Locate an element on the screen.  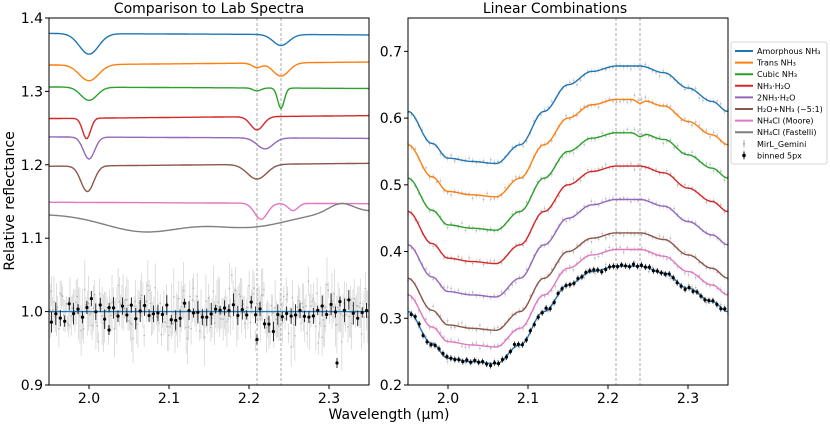
left-xtick-label: 2.1 is located at coordinates (169, 399).